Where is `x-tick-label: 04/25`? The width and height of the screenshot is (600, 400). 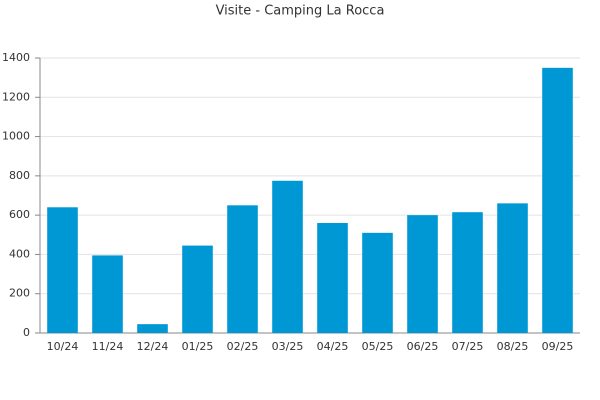 x-tick-label: 04/25 is located at coordinates (333, 346).